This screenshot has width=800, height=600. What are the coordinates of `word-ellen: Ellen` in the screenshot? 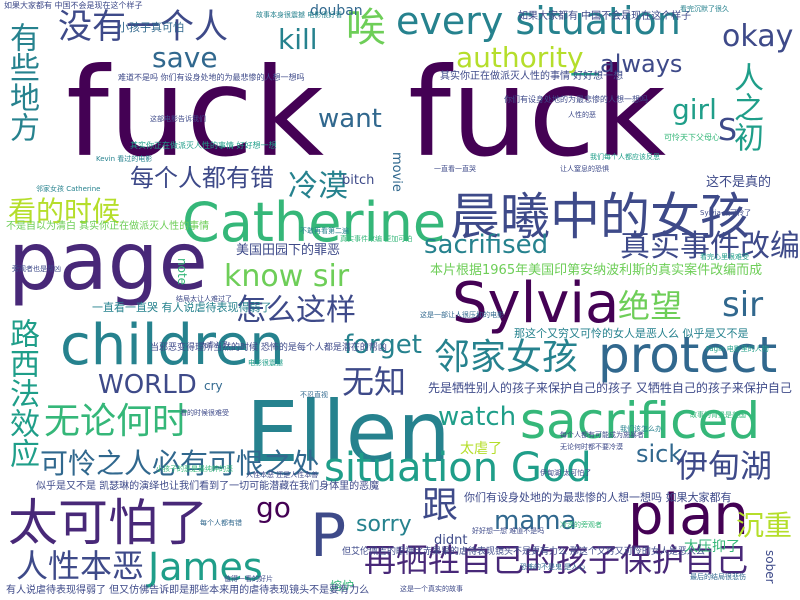 It's located at (348, 432).